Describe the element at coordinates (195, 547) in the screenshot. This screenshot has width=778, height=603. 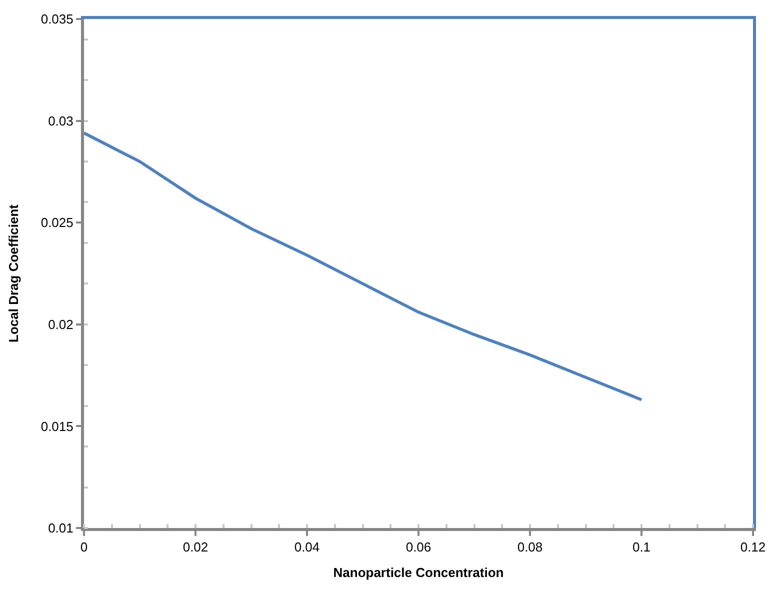
I see `x-tick-label: 0.02` at that location.